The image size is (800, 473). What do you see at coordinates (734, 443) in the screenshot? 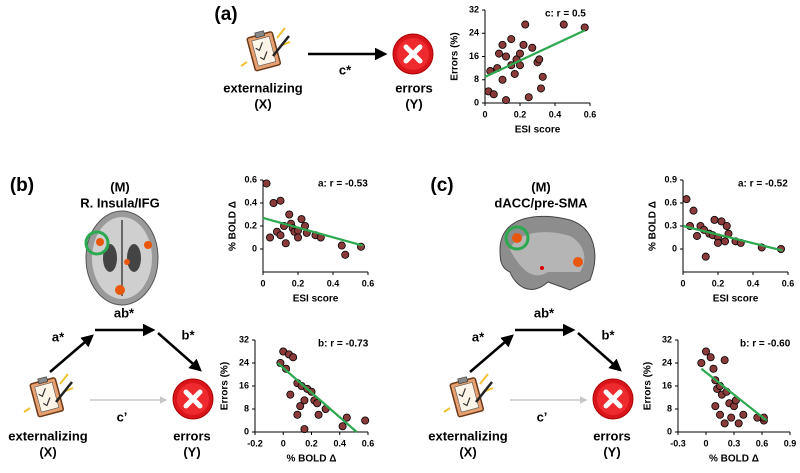
I see `x-tick-label: 0.3` at bounding box center [734, 443].